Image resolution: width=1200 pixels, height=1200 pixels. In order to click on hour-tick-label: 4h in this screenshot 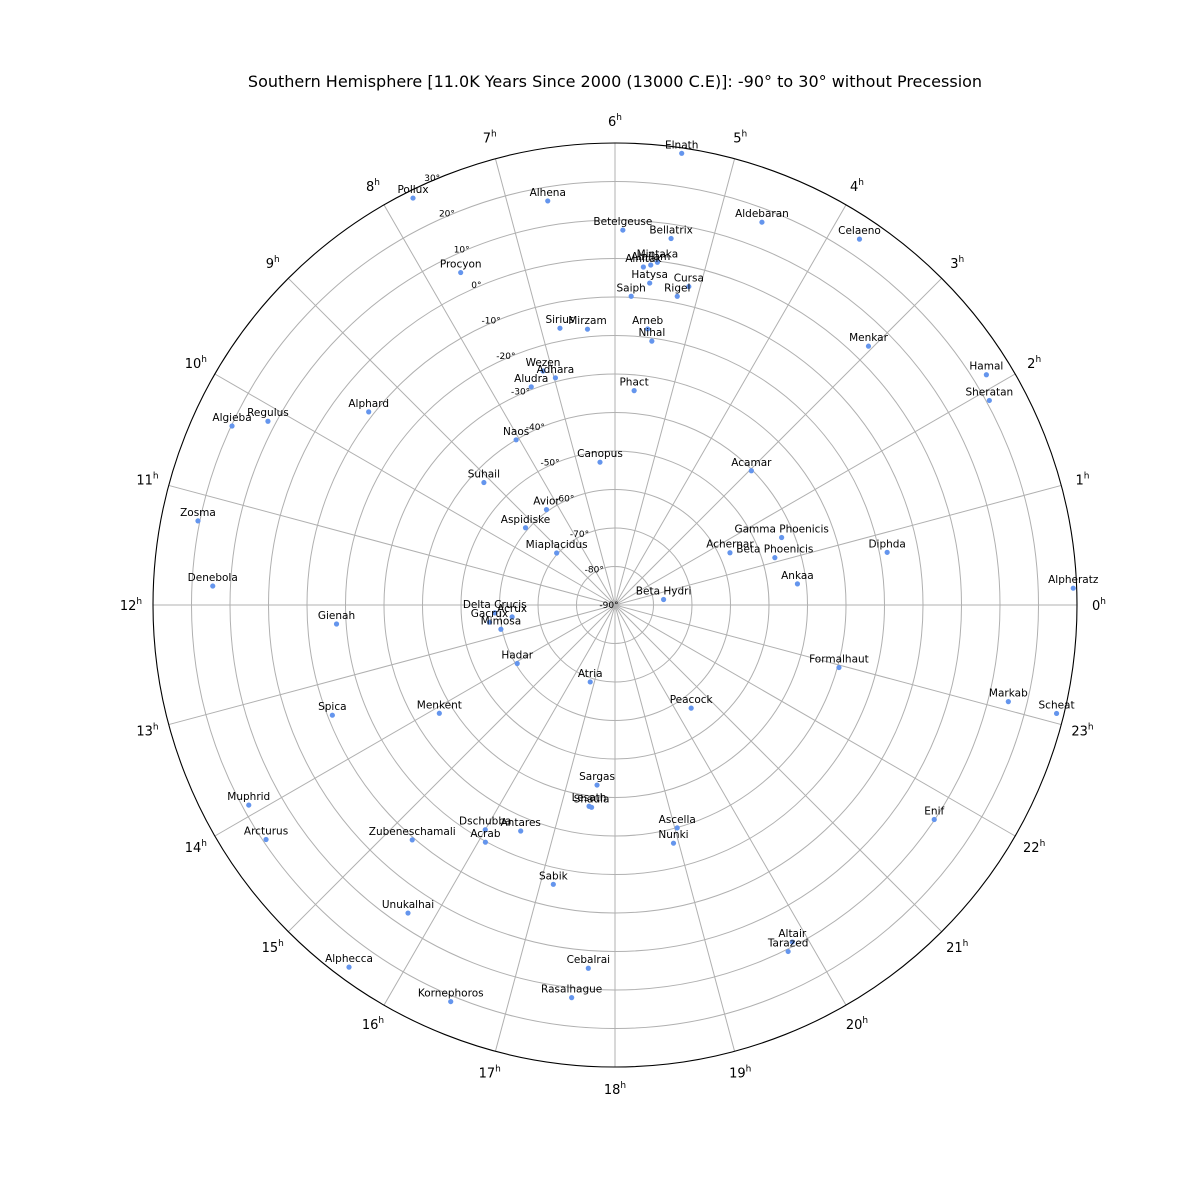, I will do `click(857, 186)`.